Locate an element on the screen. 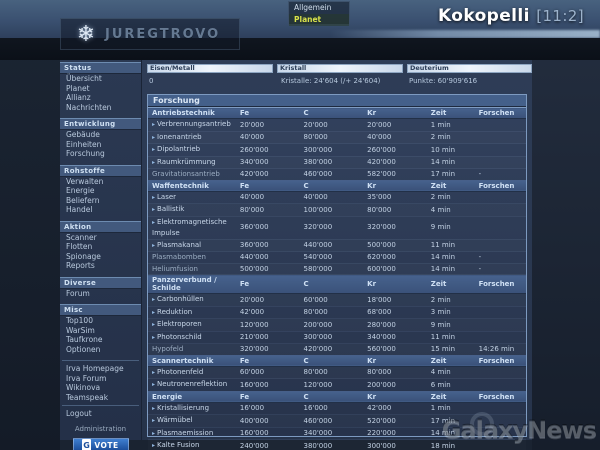 The height and width of the screenshot is (450, 600). sidebar-heading-misc: Misc is located at coordinates (100, 310).